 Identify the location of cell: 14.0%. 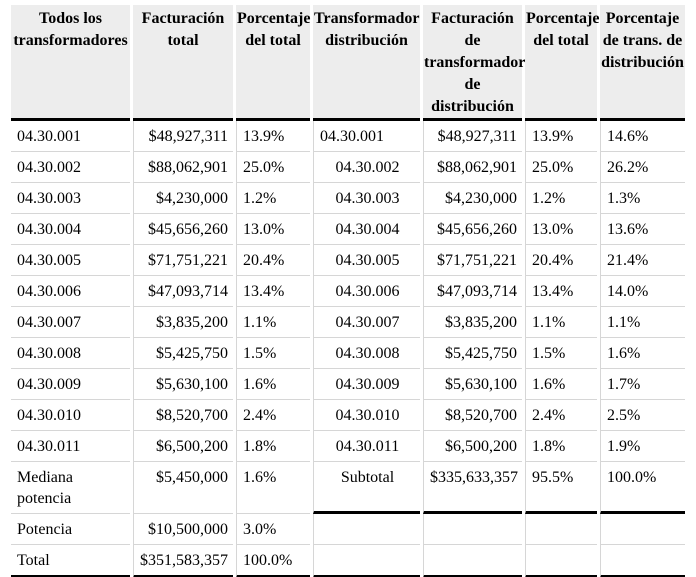
(642, 291).